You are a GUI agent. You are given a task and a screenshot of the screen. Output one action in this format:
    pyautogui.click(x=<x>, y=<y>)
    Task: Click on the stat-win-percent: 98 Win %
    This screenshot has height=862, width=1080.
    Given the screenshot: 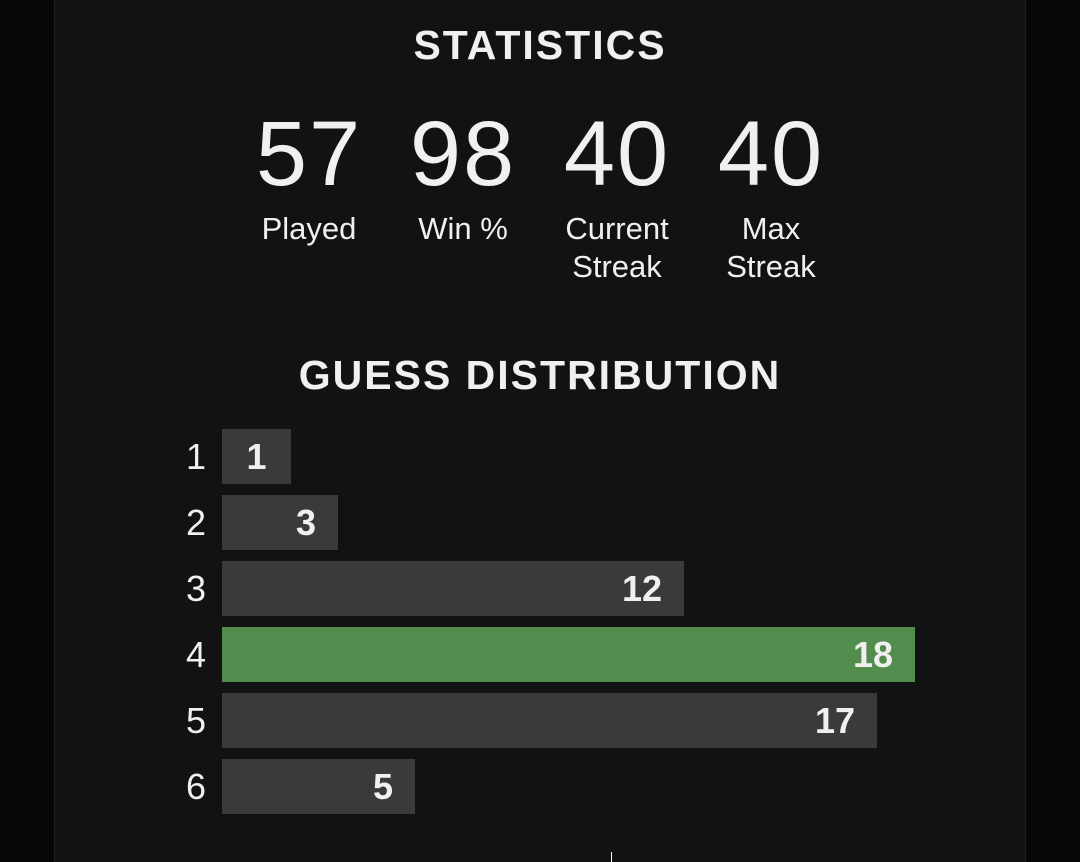 What is the action you would take?
    pyautogui.click(x=463, y=195)
    